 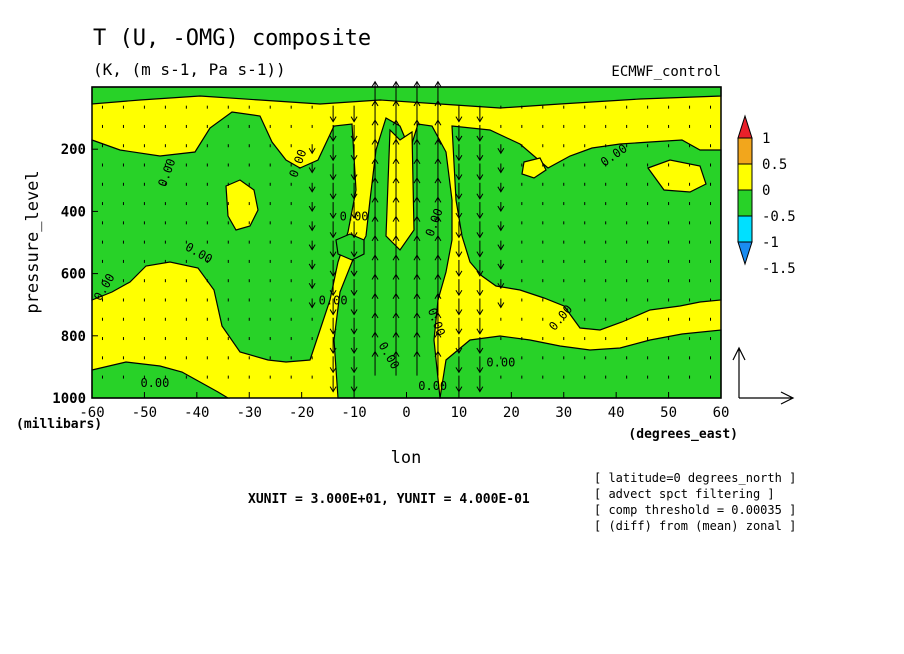 What do you see at coordinates (616, 413) in the screenshot?
I see `x-tick-label: 40` at bounding box center [616, 413].